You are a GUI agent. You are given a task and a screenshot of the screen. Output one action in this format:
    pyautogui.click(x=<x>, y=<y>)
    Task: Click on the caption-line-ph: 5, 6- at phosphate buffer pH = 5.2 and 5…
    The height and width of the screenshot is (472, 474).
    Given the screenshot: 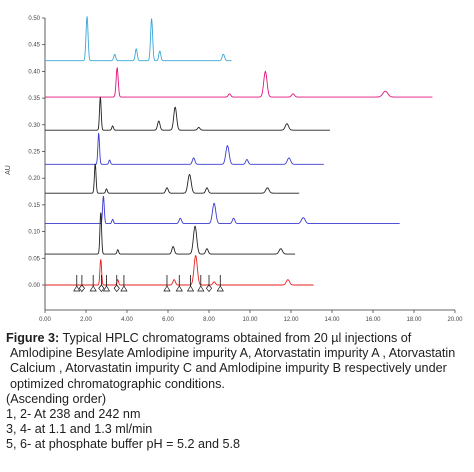 What is the action you would take?
    pyautogui.click(x=123, y=444)
    